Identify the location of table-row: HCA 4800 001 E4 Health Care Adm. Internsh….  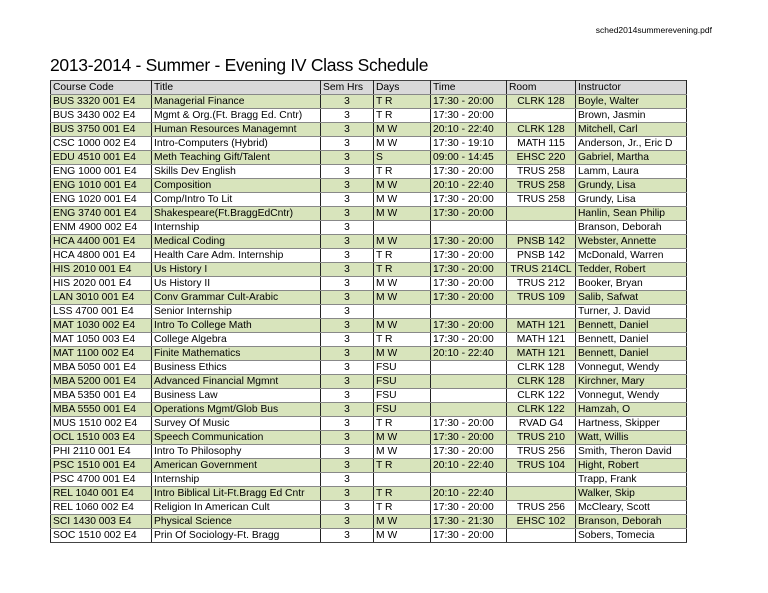
(368, 255).